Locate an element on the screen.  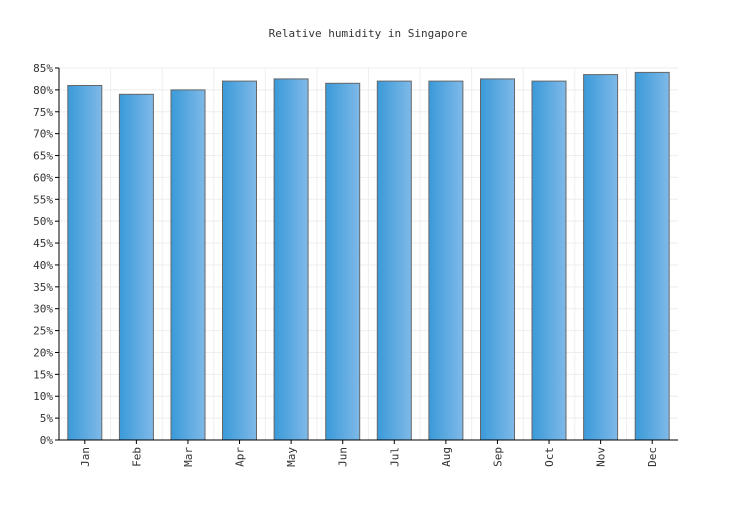
y-tick-label: 65% is located at coordinates (43, 156).